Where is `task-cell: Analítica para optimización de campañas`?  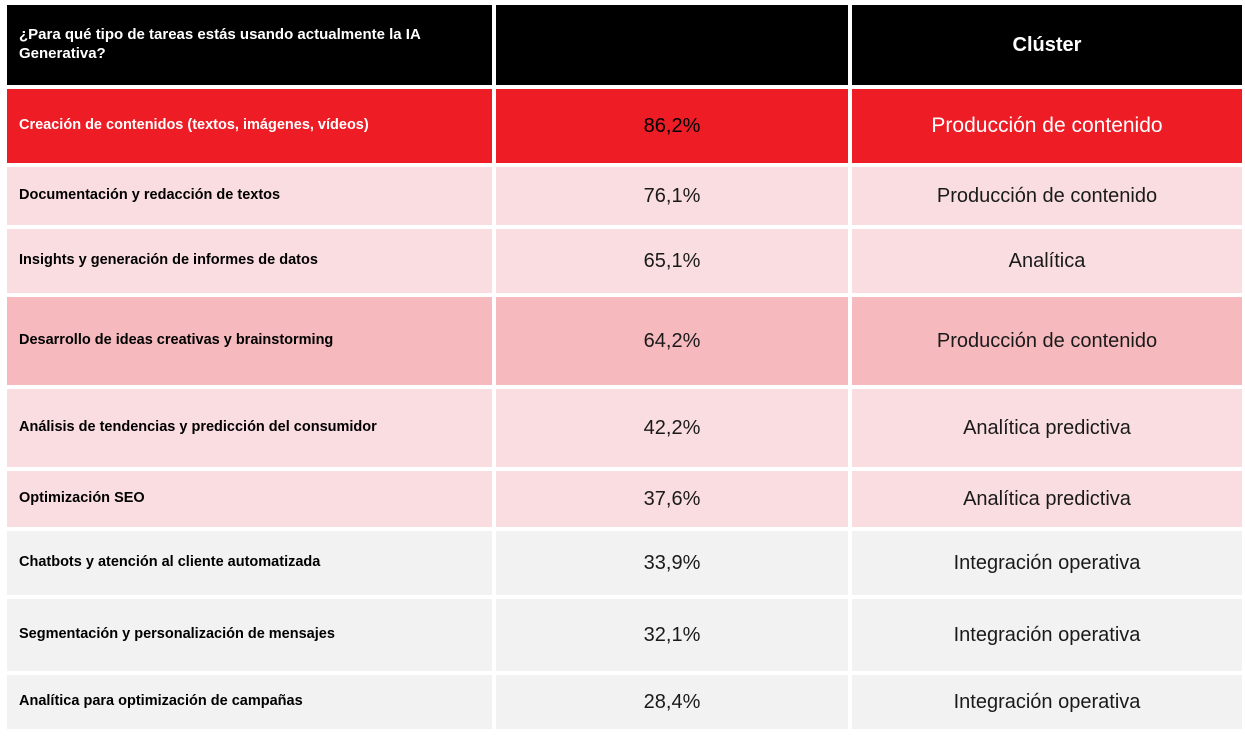
task-cell: Analítica para optimización de campañas is located at coordinates (249, 702).